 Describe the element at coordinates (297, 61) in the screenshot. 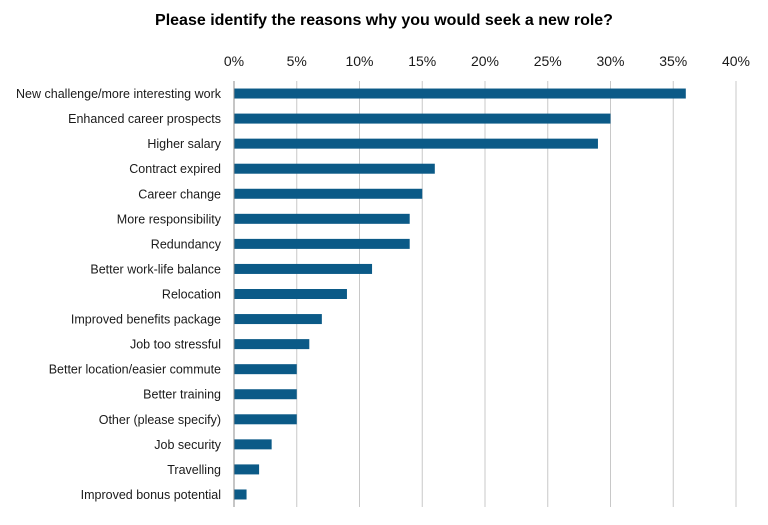

I see `x-tick-label: 5%` at that location.